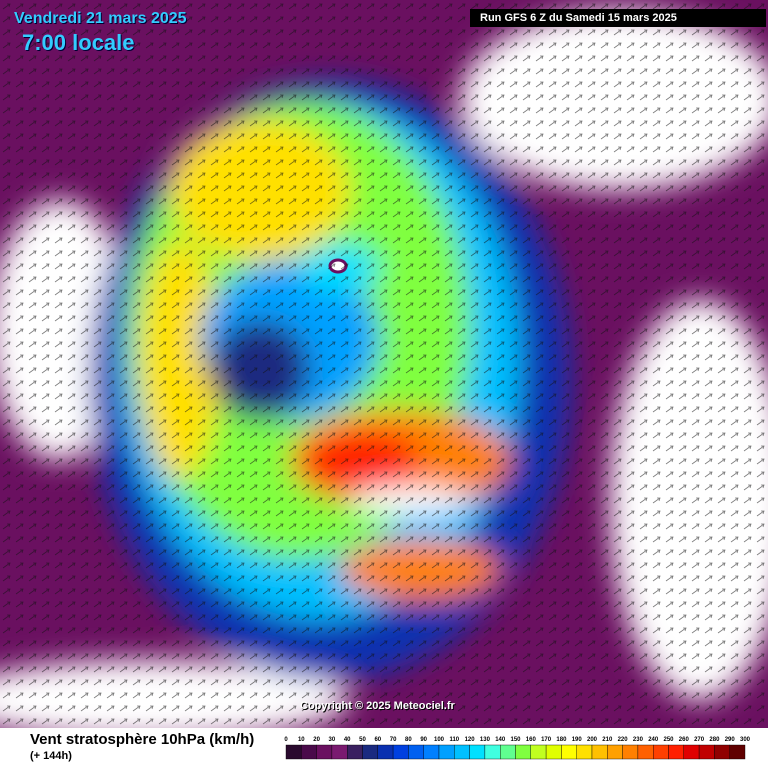 The image size is (768, 768). I want to click on copyright: Copyright © 2025 Meteociel.fr, so click(377, 706).